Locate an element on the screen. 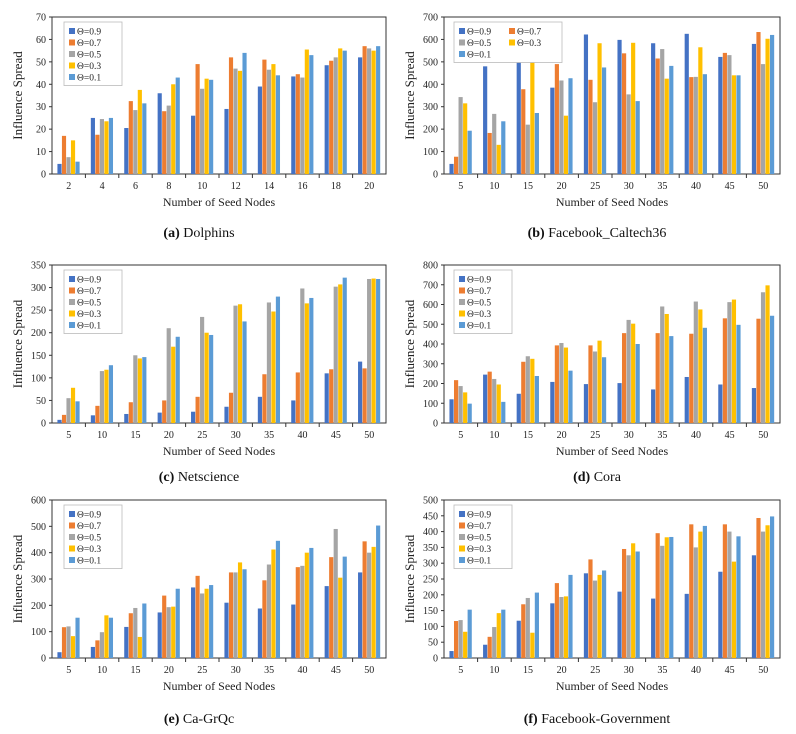  y-tick-label: 10 is located at coordinates (41, 152).